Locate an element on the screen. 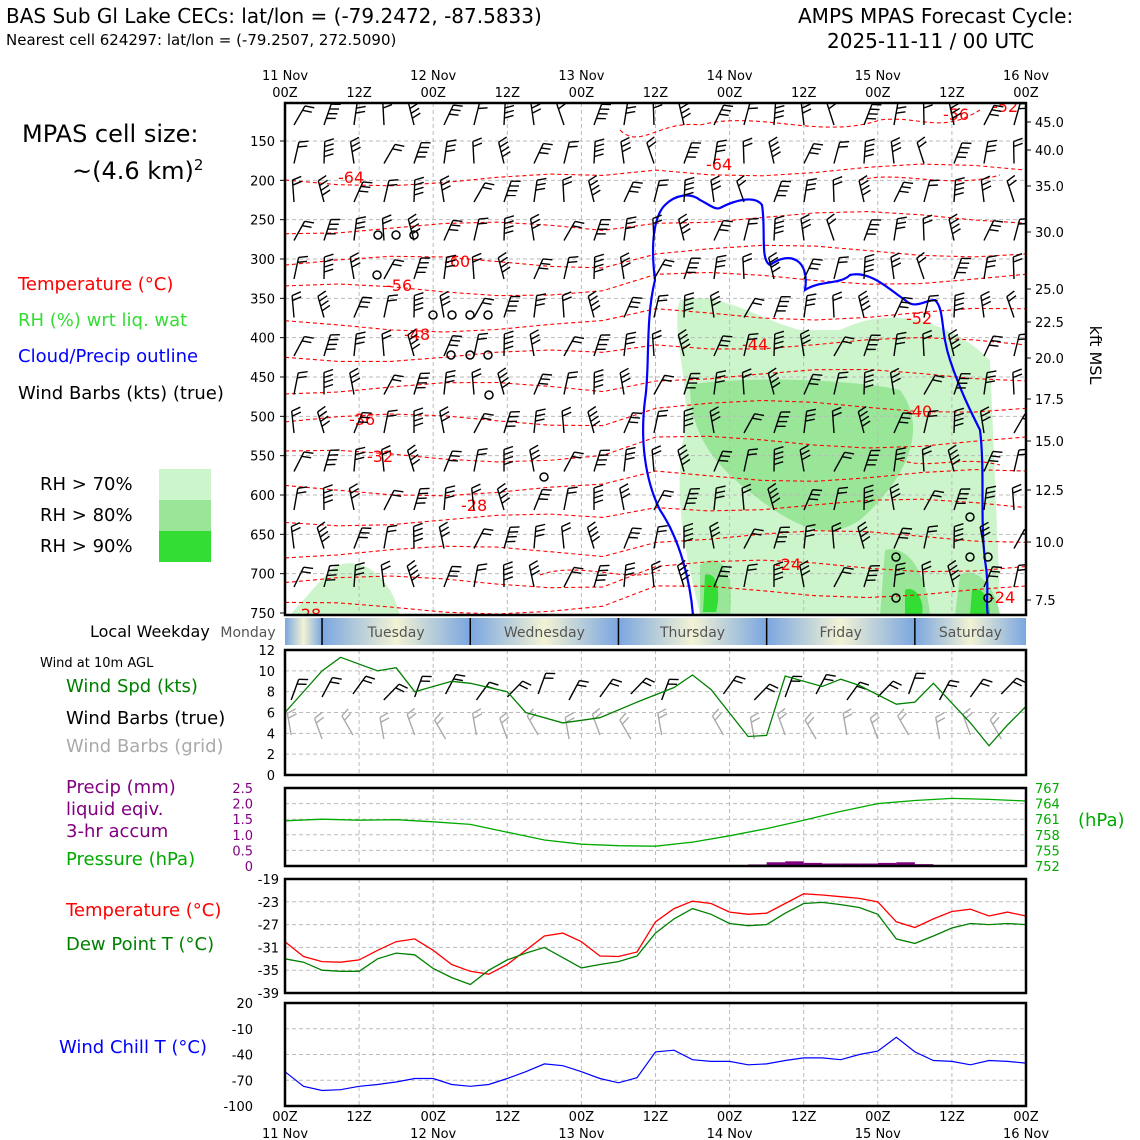 Image resolution: width=1140 pixels, height=1140 pixels. cloud-circle is located at coordinates (451, 355).